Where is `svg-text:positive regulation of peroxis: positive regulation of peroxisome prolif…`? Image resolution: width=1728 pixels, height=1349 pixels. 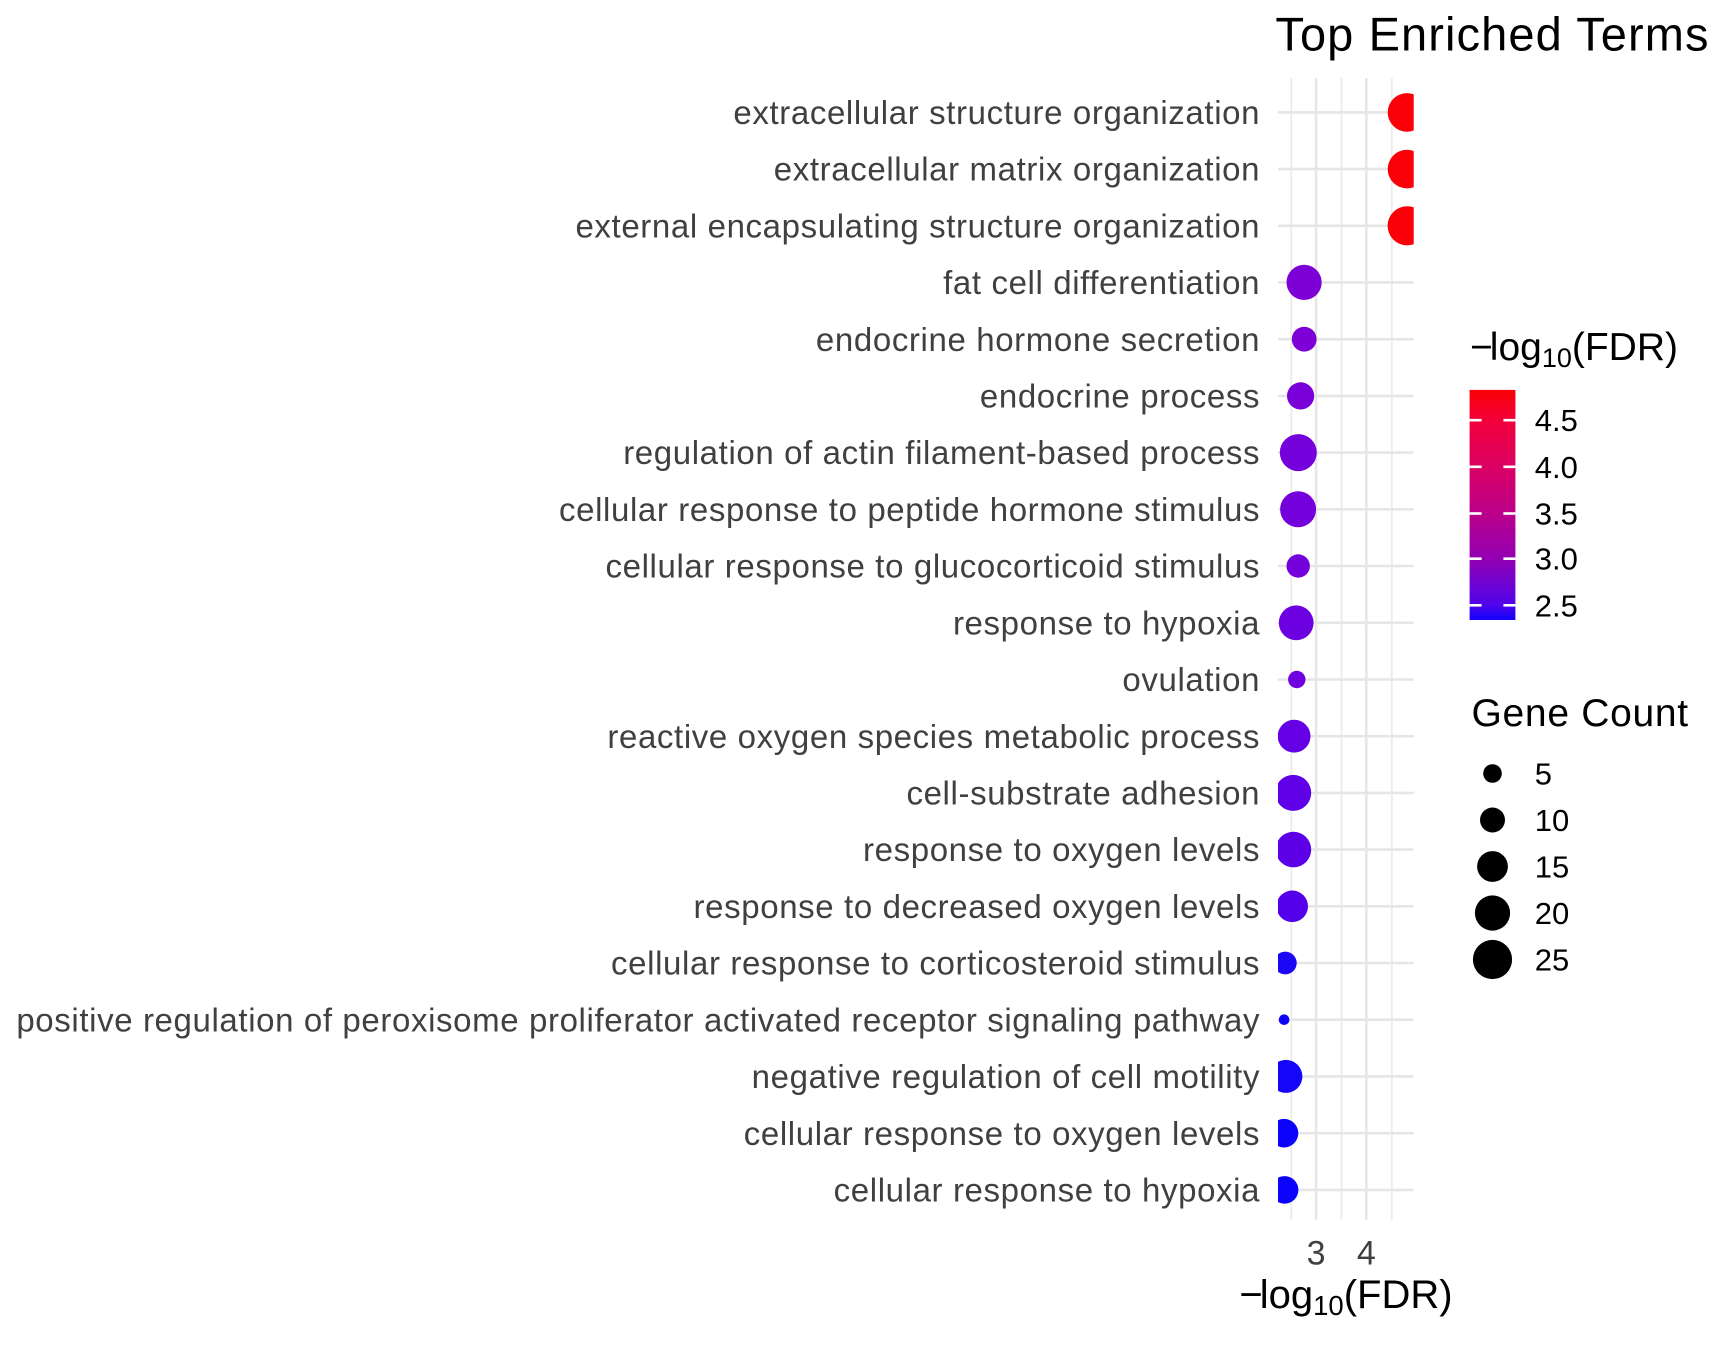 svg-text:positive regulation of peroxis: positive regulation of peroxisome prolif… is located at coordinates (638, 1019).